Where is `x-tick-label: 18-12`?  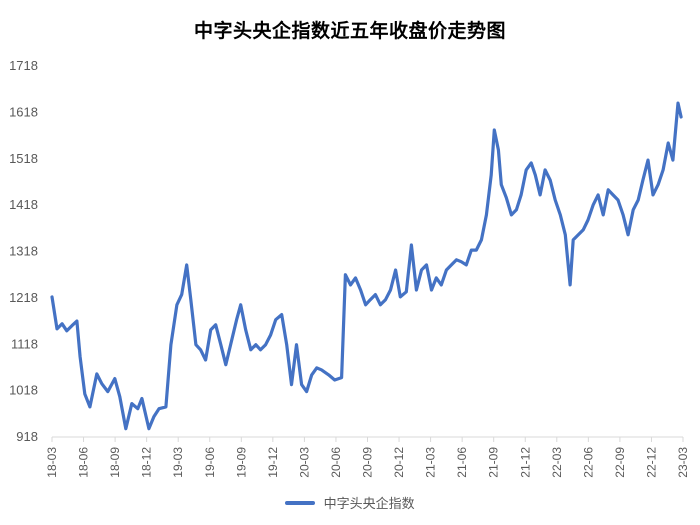 x-tick-label: 18-12 is located at coordinates (147, 462).